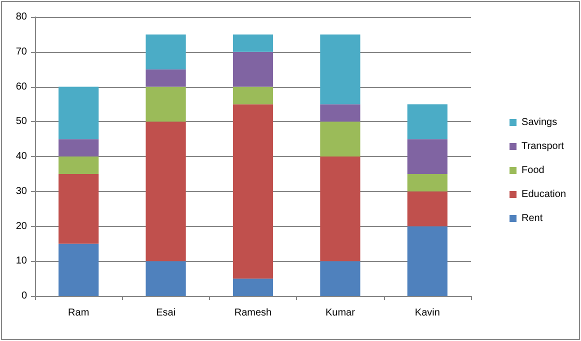 The width and height of the screenshot is (581, 341). What do you see at coordinates (22, 261) in the screenshot?
I see `y-tick-label: 10` at bounding box center [22, 261].